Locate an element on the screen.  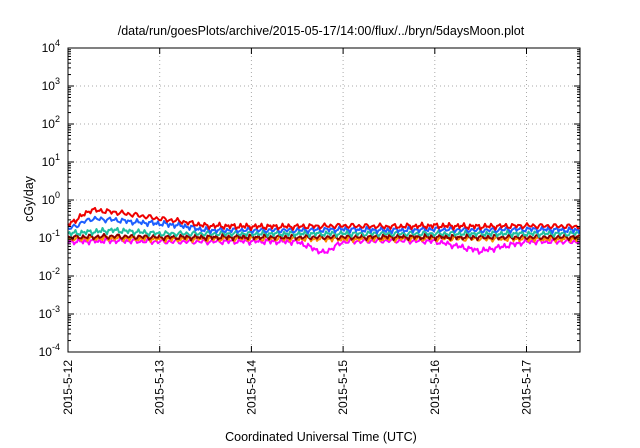
x-axis-label: Coordinated Universal Time (UTC) is located at coordinates (321, 437).